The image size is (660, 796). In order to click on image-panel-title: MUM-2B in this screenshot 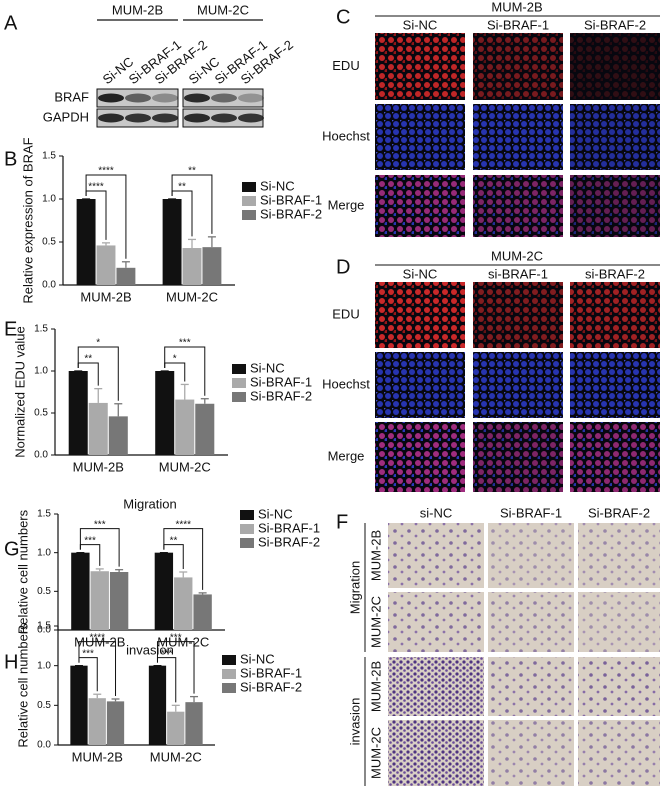, I will do `click(516, 7)`.